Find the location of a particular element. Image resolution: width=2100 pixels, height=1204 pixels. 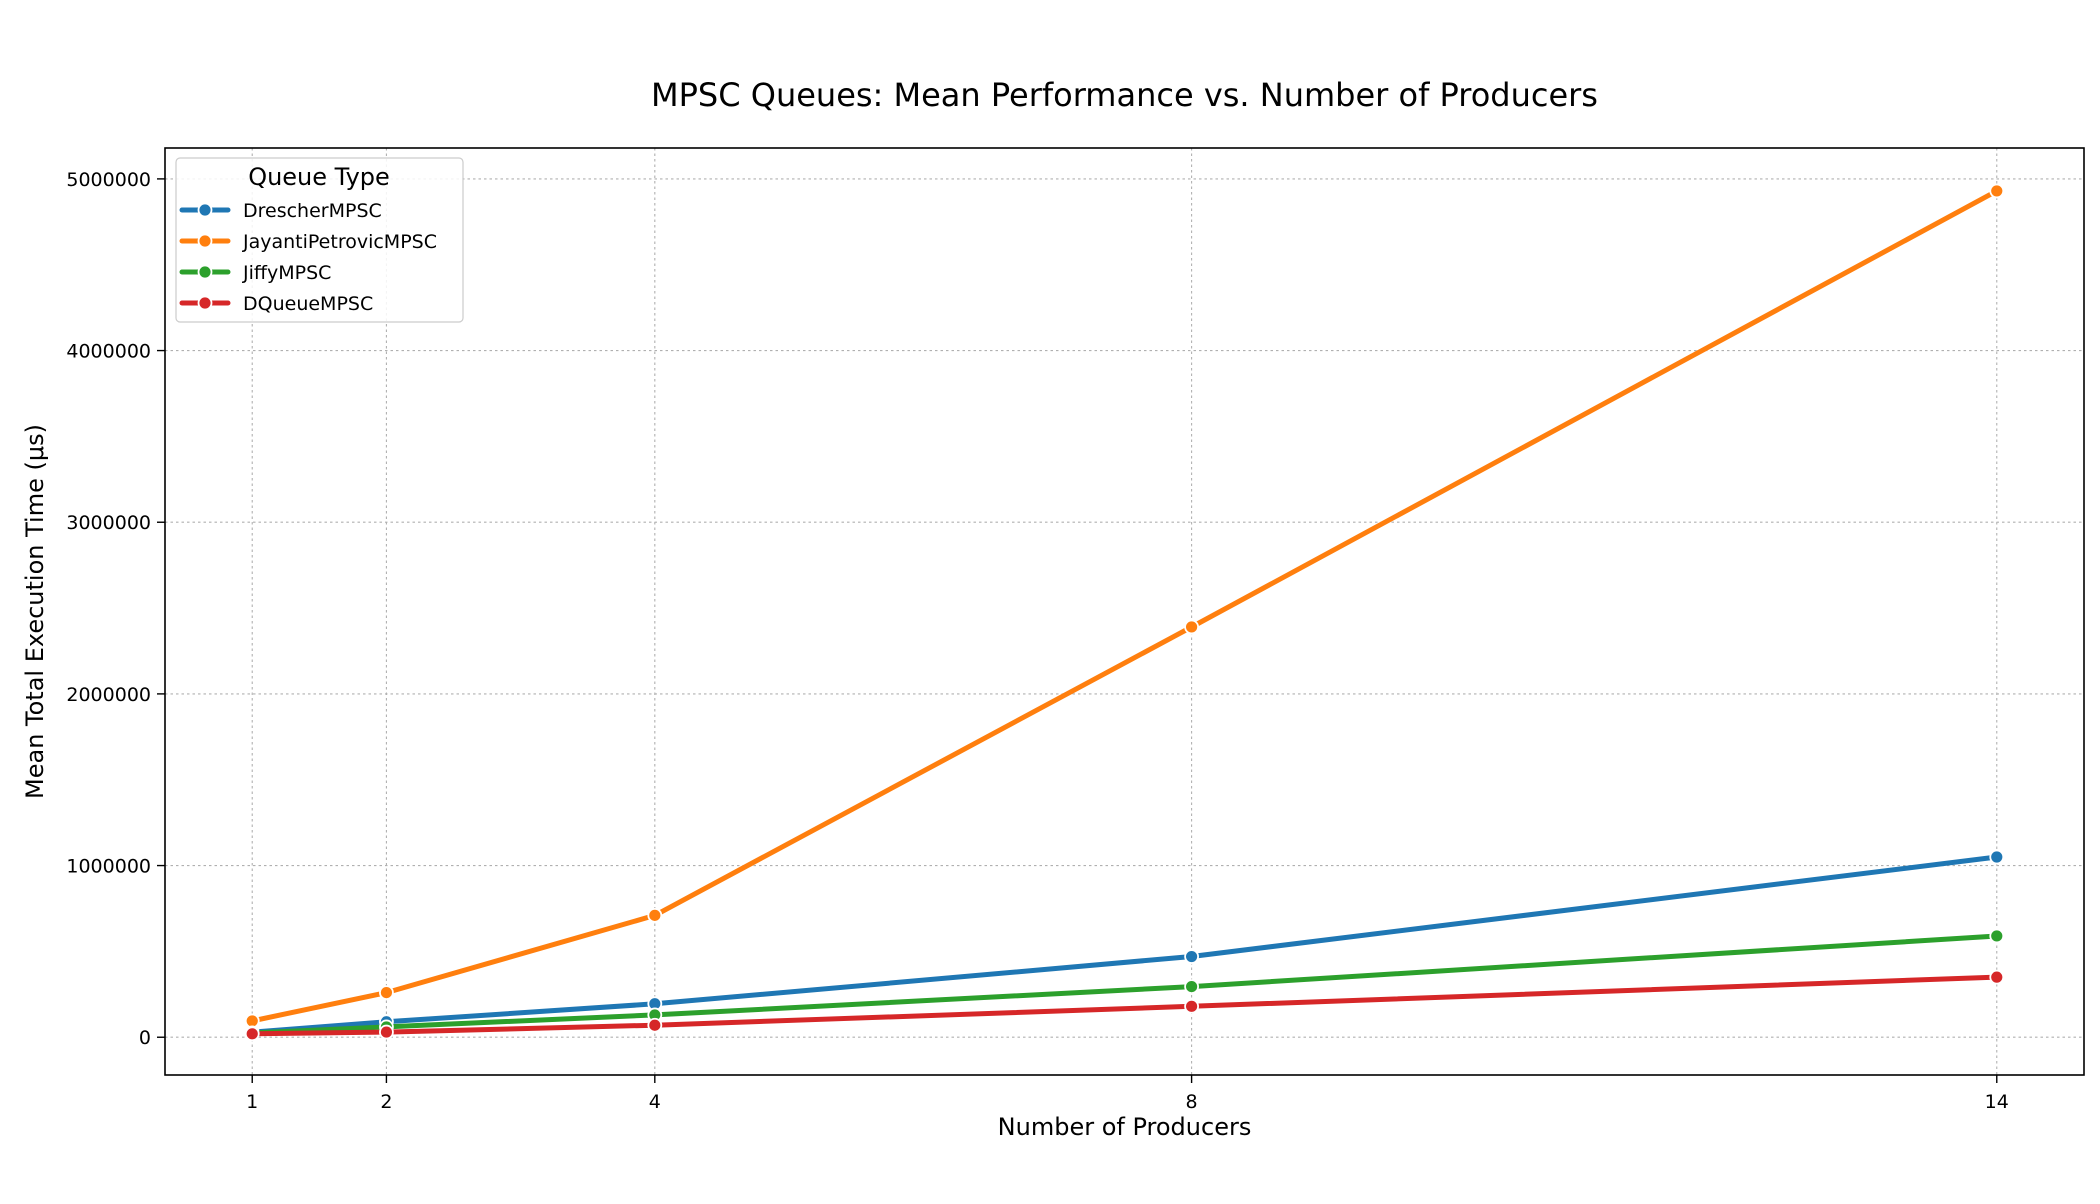

y-tick-label: 3000000 is located at coordinates (108, 523).